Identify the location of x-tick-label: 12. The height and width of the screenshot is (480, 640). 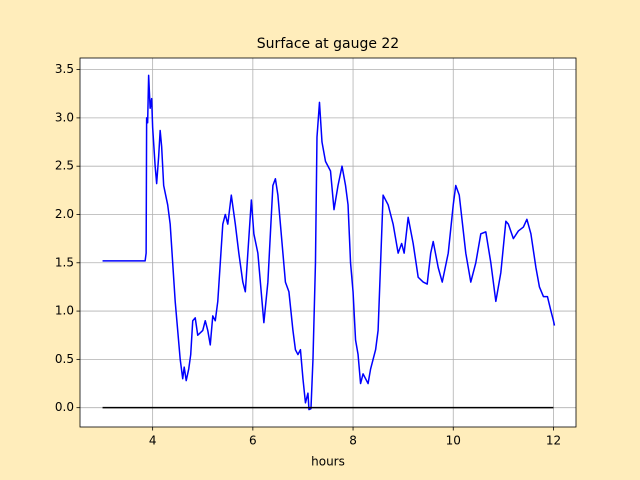
(553, 441).